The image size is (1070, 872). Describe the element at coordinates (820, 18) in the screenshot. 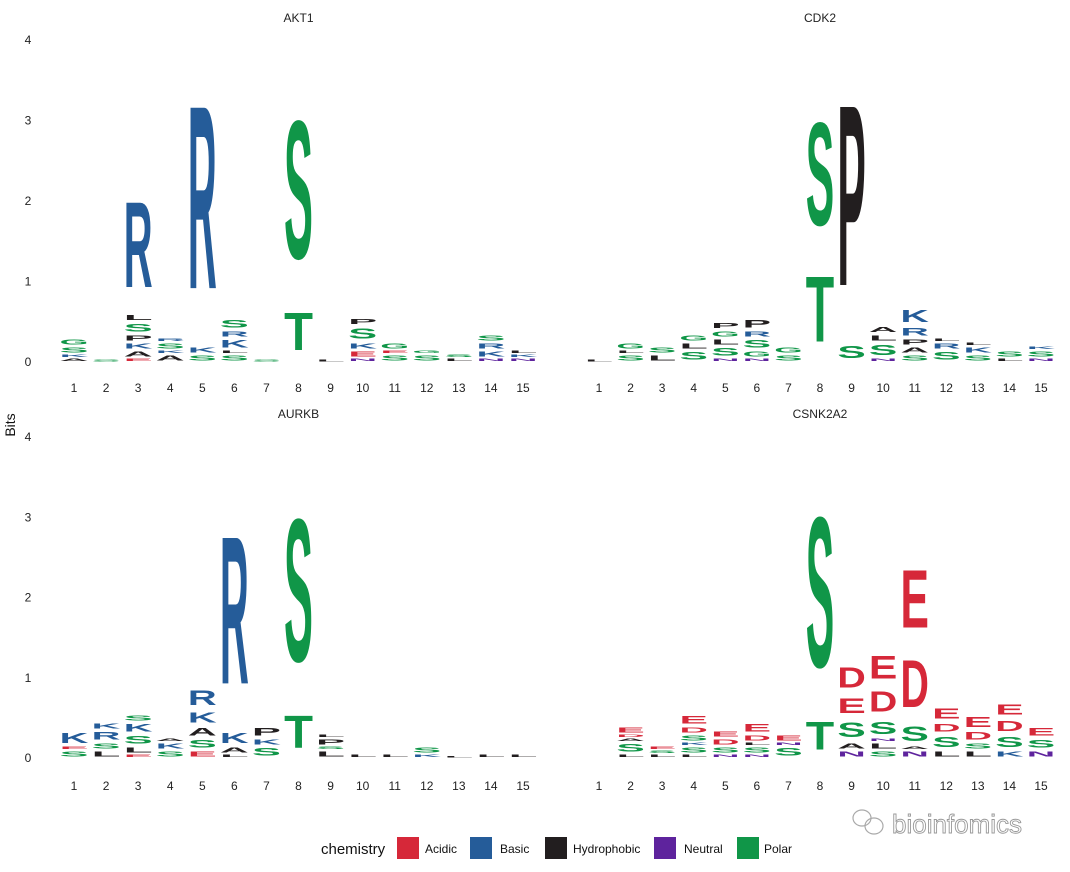

I see `panel-title: CDK2` at that location.